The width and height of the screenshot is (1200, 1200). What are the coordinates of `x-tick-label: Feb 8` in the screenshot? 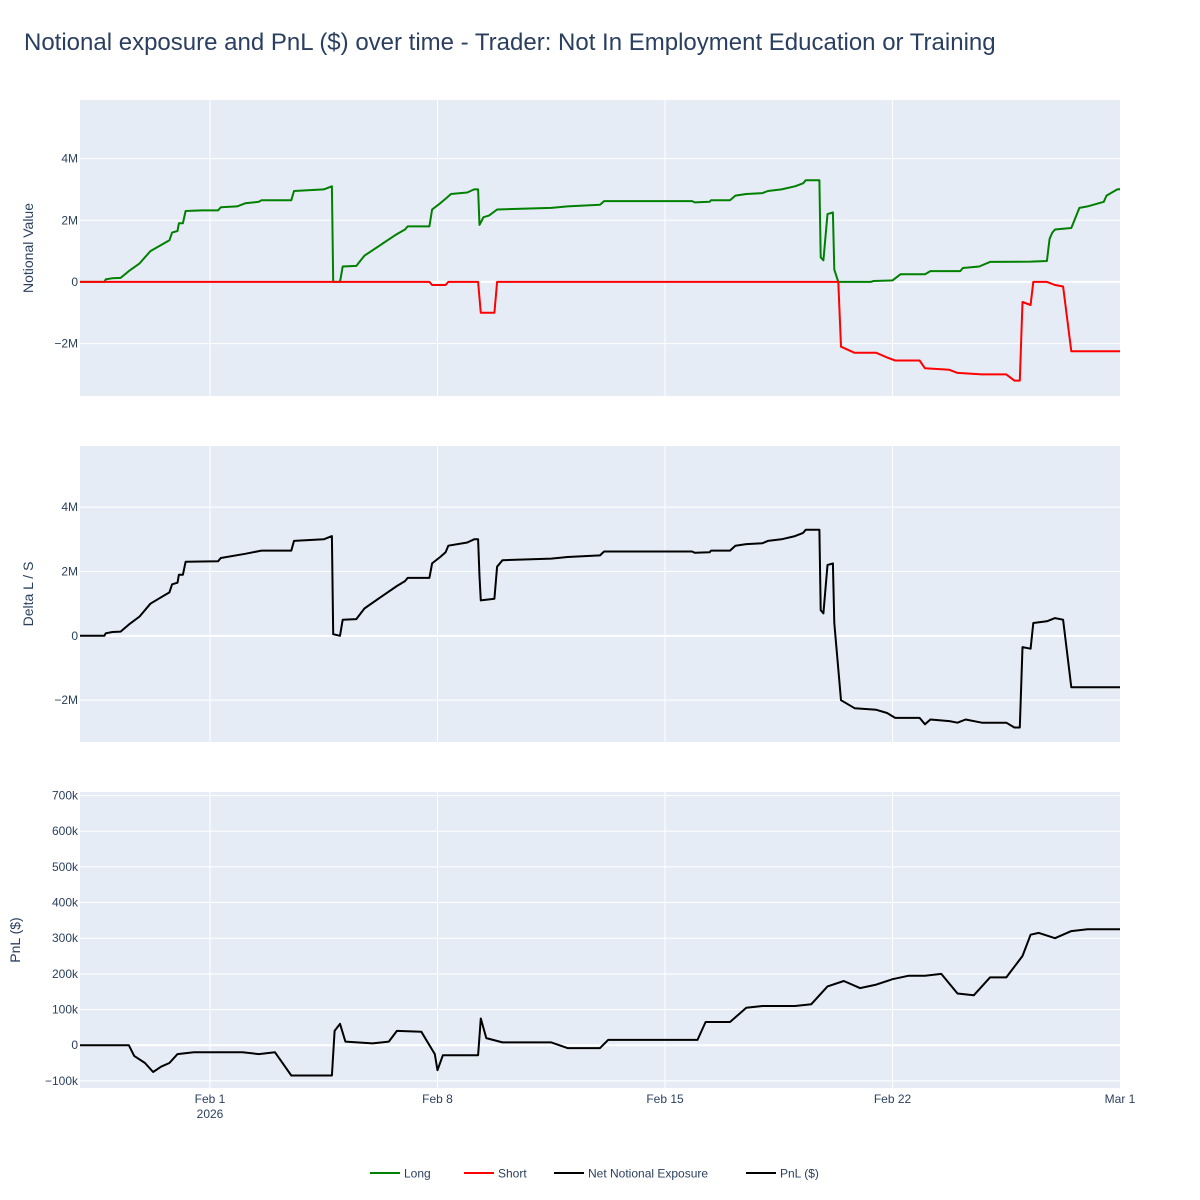 It's located at (437, 1099).